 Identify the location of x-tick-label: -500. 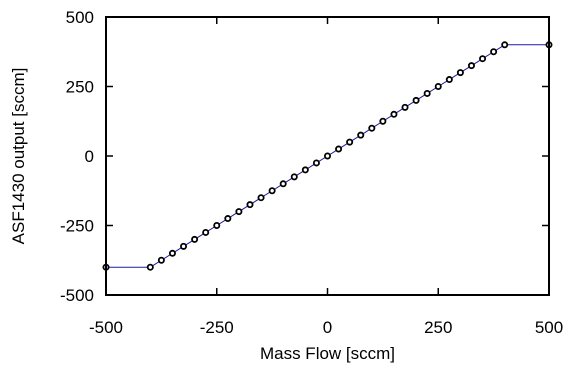
(106, 327).